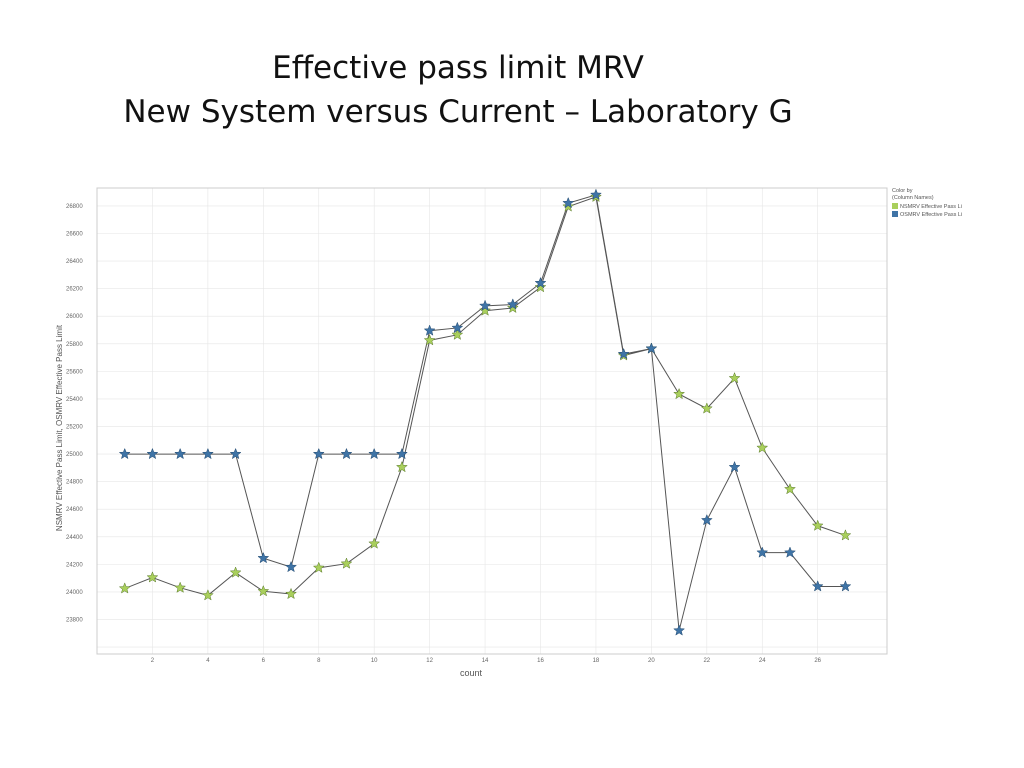 Image resolution: width=1024 pixels, height=768 pixels. Describe the element at coordinates (458, 112) in the screenshot. I see `title-line-2: New System versus Current – Laboratory G` at that location.